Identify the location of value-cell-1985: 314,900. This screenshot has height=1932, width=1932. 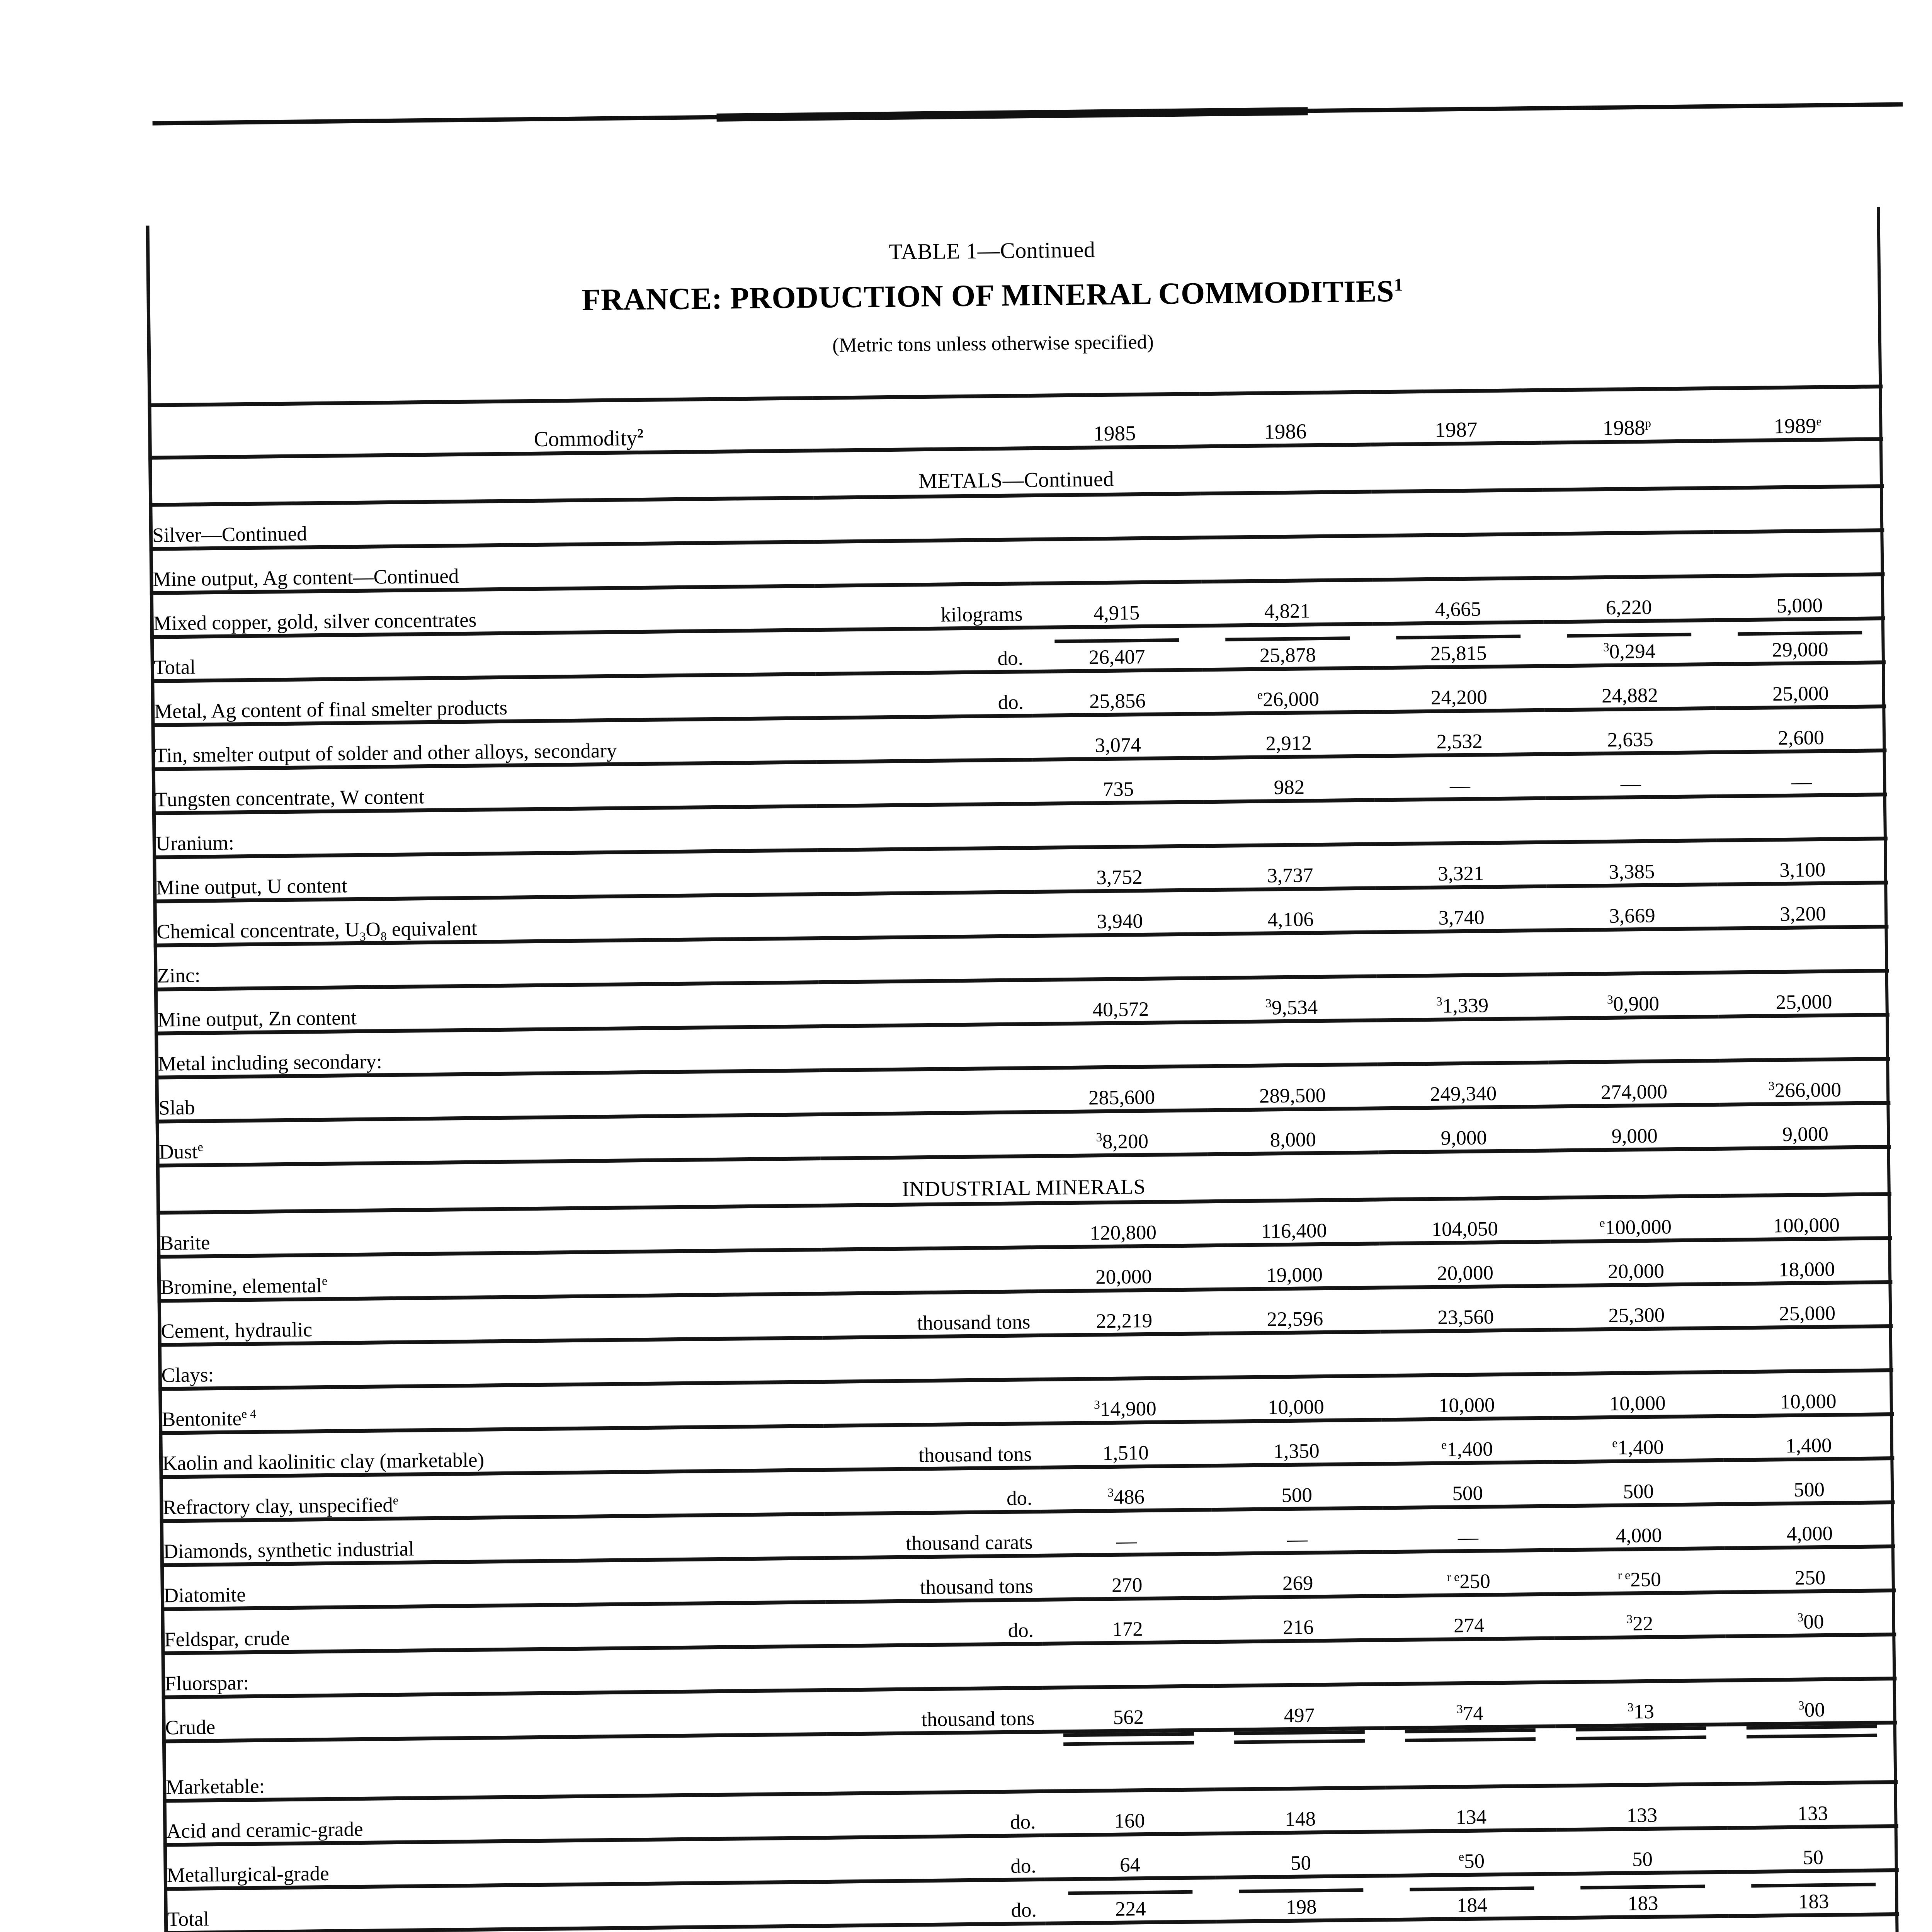
(1125, 1400).